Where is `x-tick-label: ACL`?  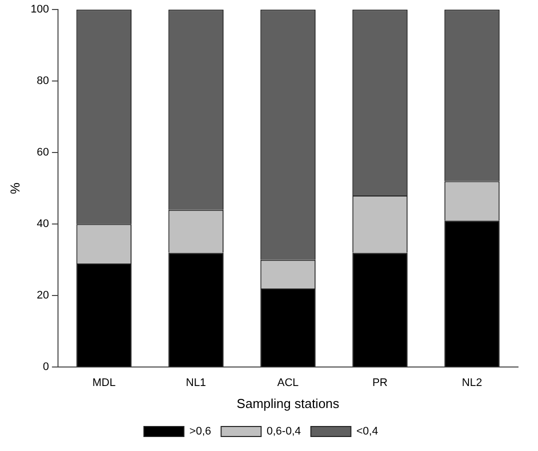 x-tick-label: ACL is located at coordinates (288, 382).